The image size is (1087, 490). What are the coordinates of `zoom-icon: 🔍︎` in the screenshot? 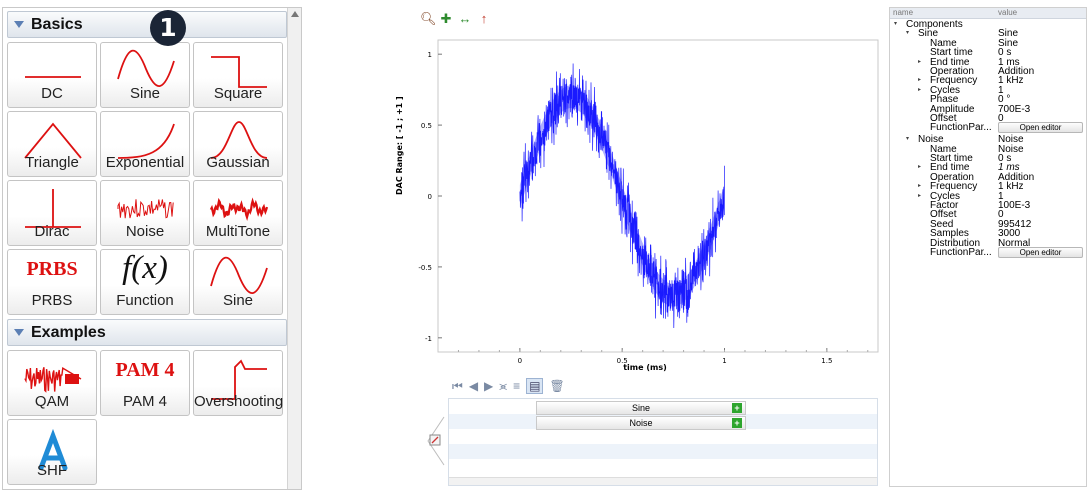 It's located at (428, 18).